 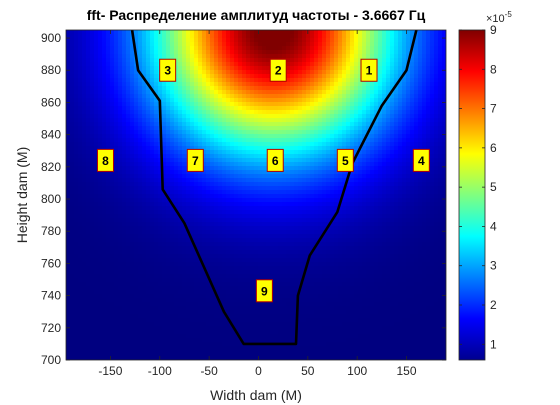 What do you see at coordinates (493, 109) in the screenshot?
I see `colorbar-tick-label: 7` at bounding box center [493, 109].